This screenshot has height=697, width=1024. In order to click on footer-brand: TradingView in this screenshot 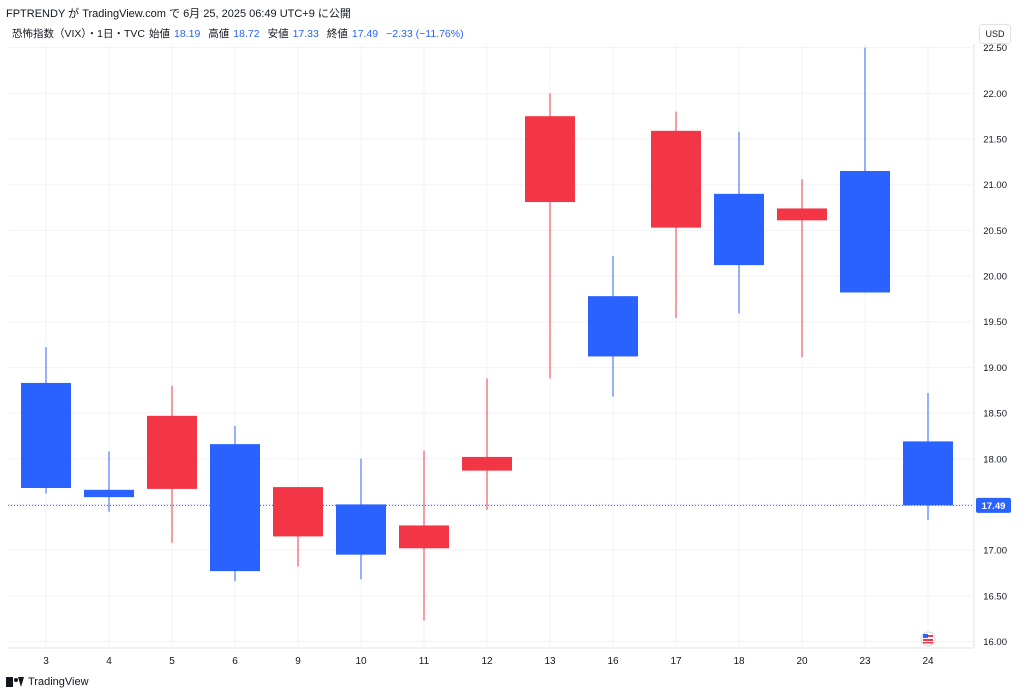, I will do `click(47, 682)`.